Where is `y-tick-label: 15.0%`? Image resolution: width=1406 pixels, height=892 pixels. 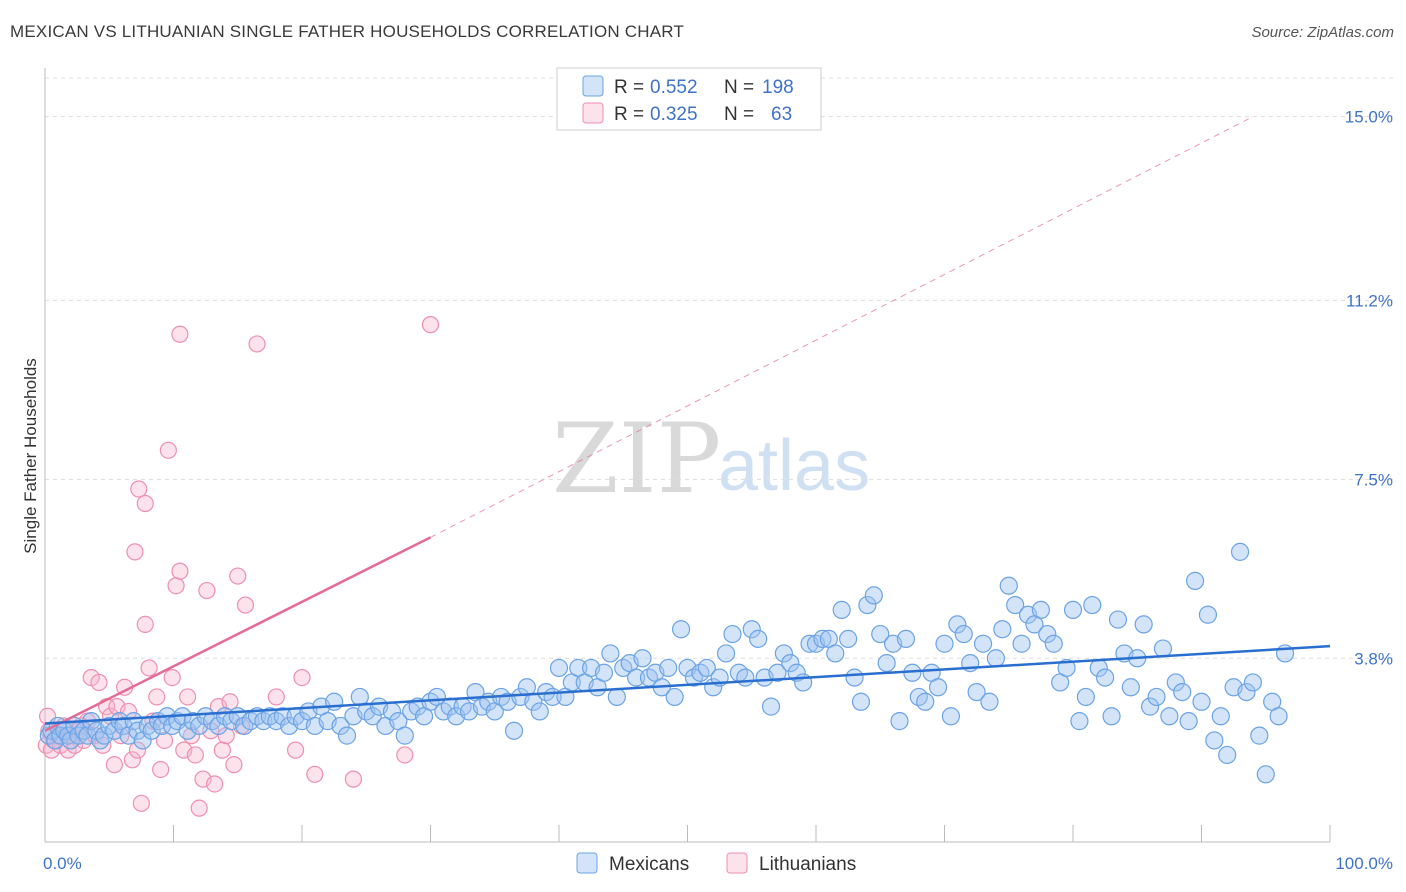 y-tick-label: 15.0% is located at coordinates (1369, 117).